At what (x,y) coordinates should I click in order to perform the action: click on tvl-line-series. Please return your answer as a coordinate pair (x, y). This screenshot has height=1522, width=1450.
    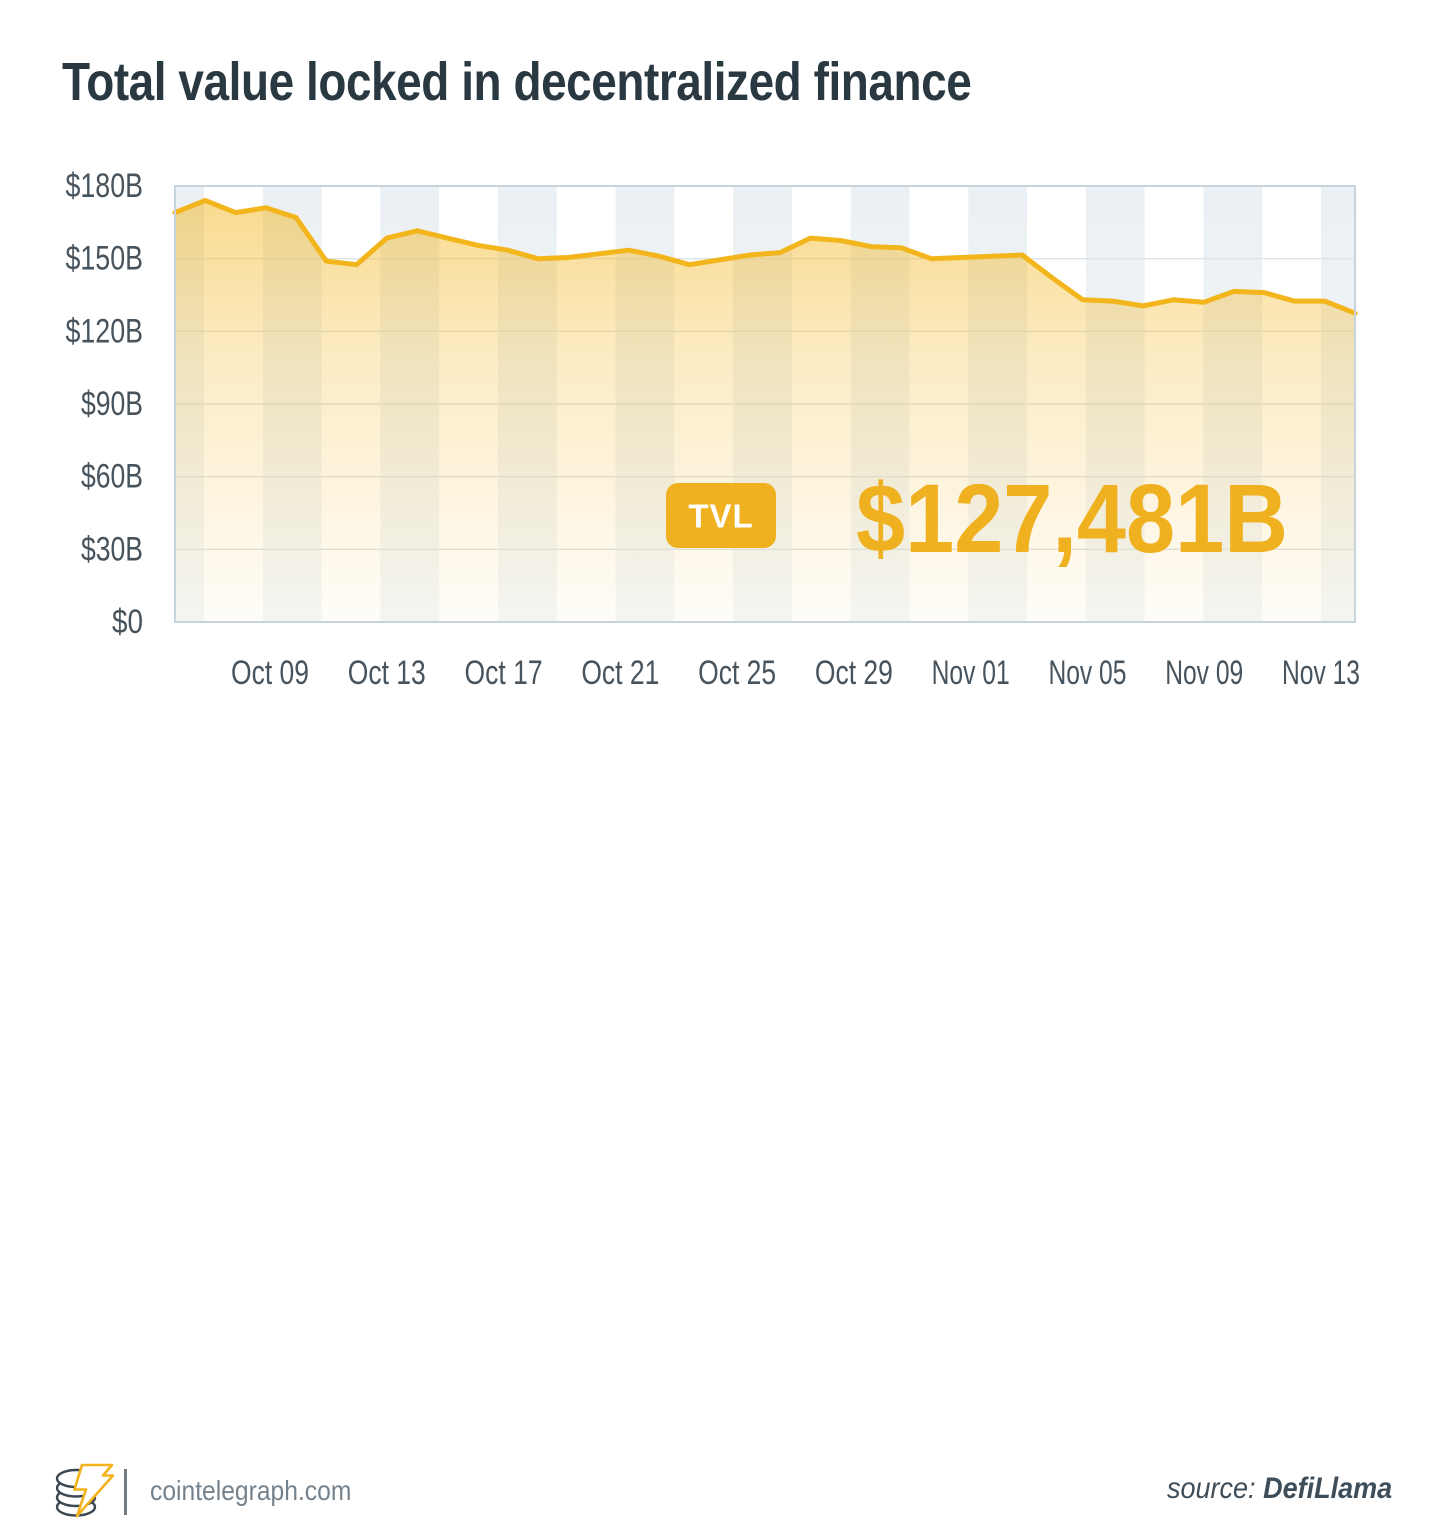
    Looking at the image, I should click on (765, 257).